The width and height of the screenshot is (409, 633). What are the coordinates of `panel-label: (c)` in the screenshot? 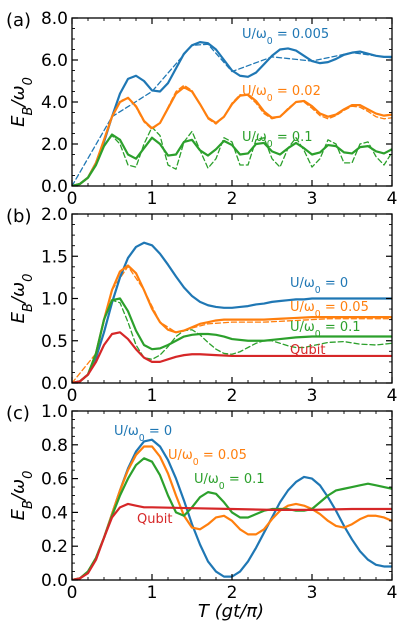 It's located at (18, 413).